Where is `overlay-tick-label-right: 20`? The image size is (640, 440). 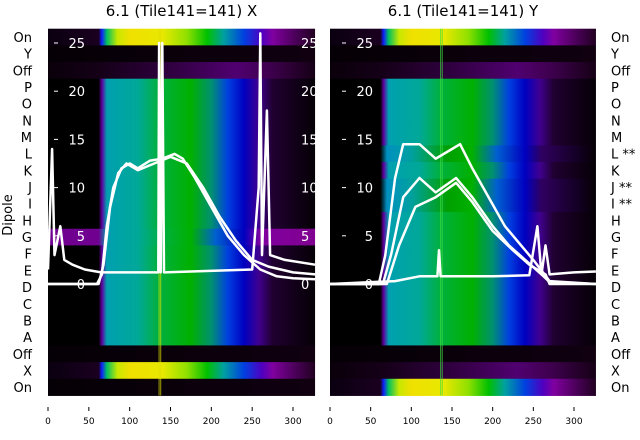
overlay-tick-label-right: 20 is located at coordinates (309, 92).